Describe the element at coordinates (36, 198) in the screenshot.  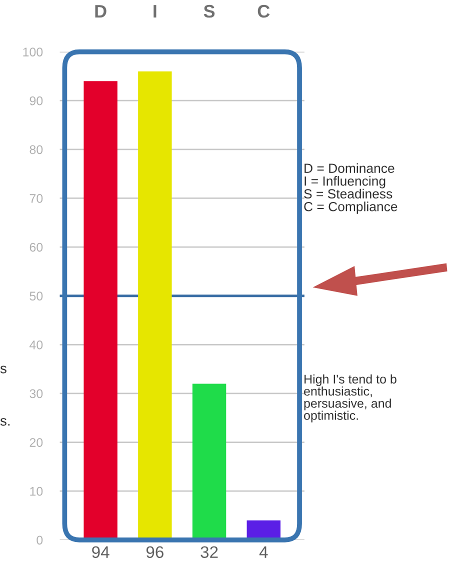
I see `y-tick-label: 70` at that location.